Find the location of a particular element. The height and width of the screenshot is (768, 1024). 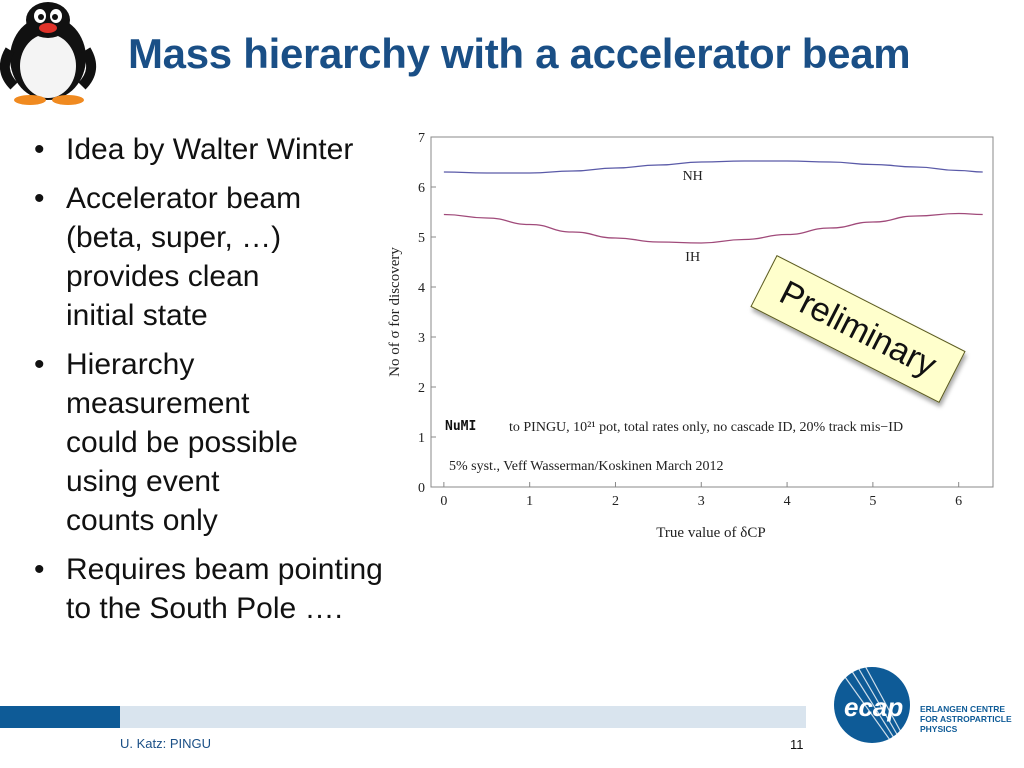

x-tick-label: 0 is located at coordinates (443, 501).